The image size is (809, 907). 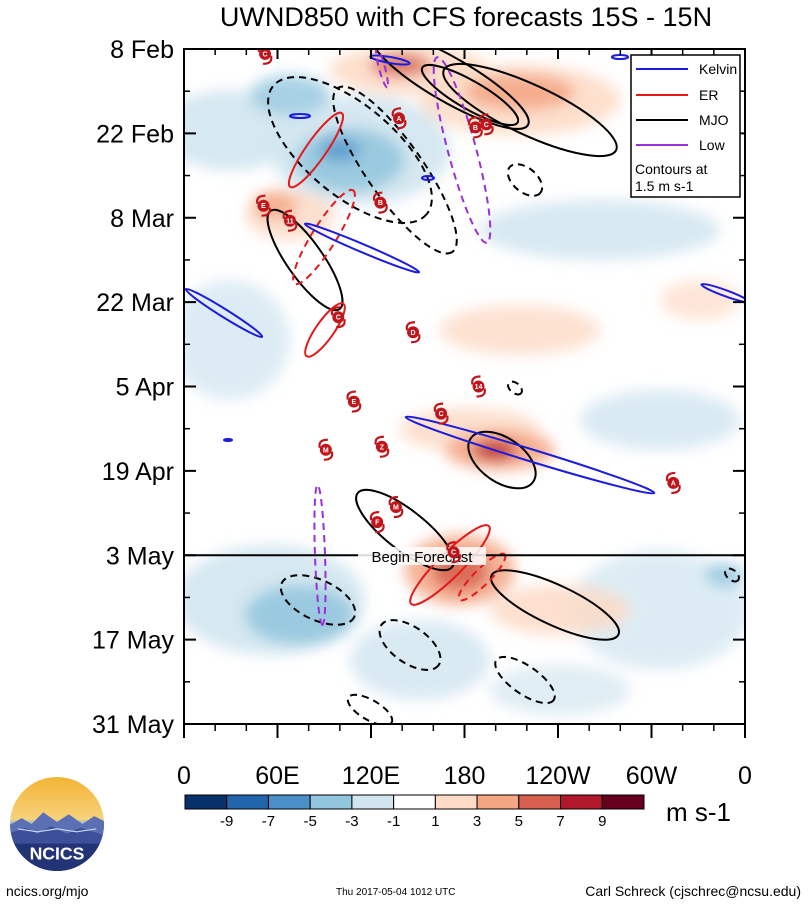 What do you see at coordinates (133, 725) in the screenshot?
I see `y-tick-label: 31 May` at bounding box center [133, 725].